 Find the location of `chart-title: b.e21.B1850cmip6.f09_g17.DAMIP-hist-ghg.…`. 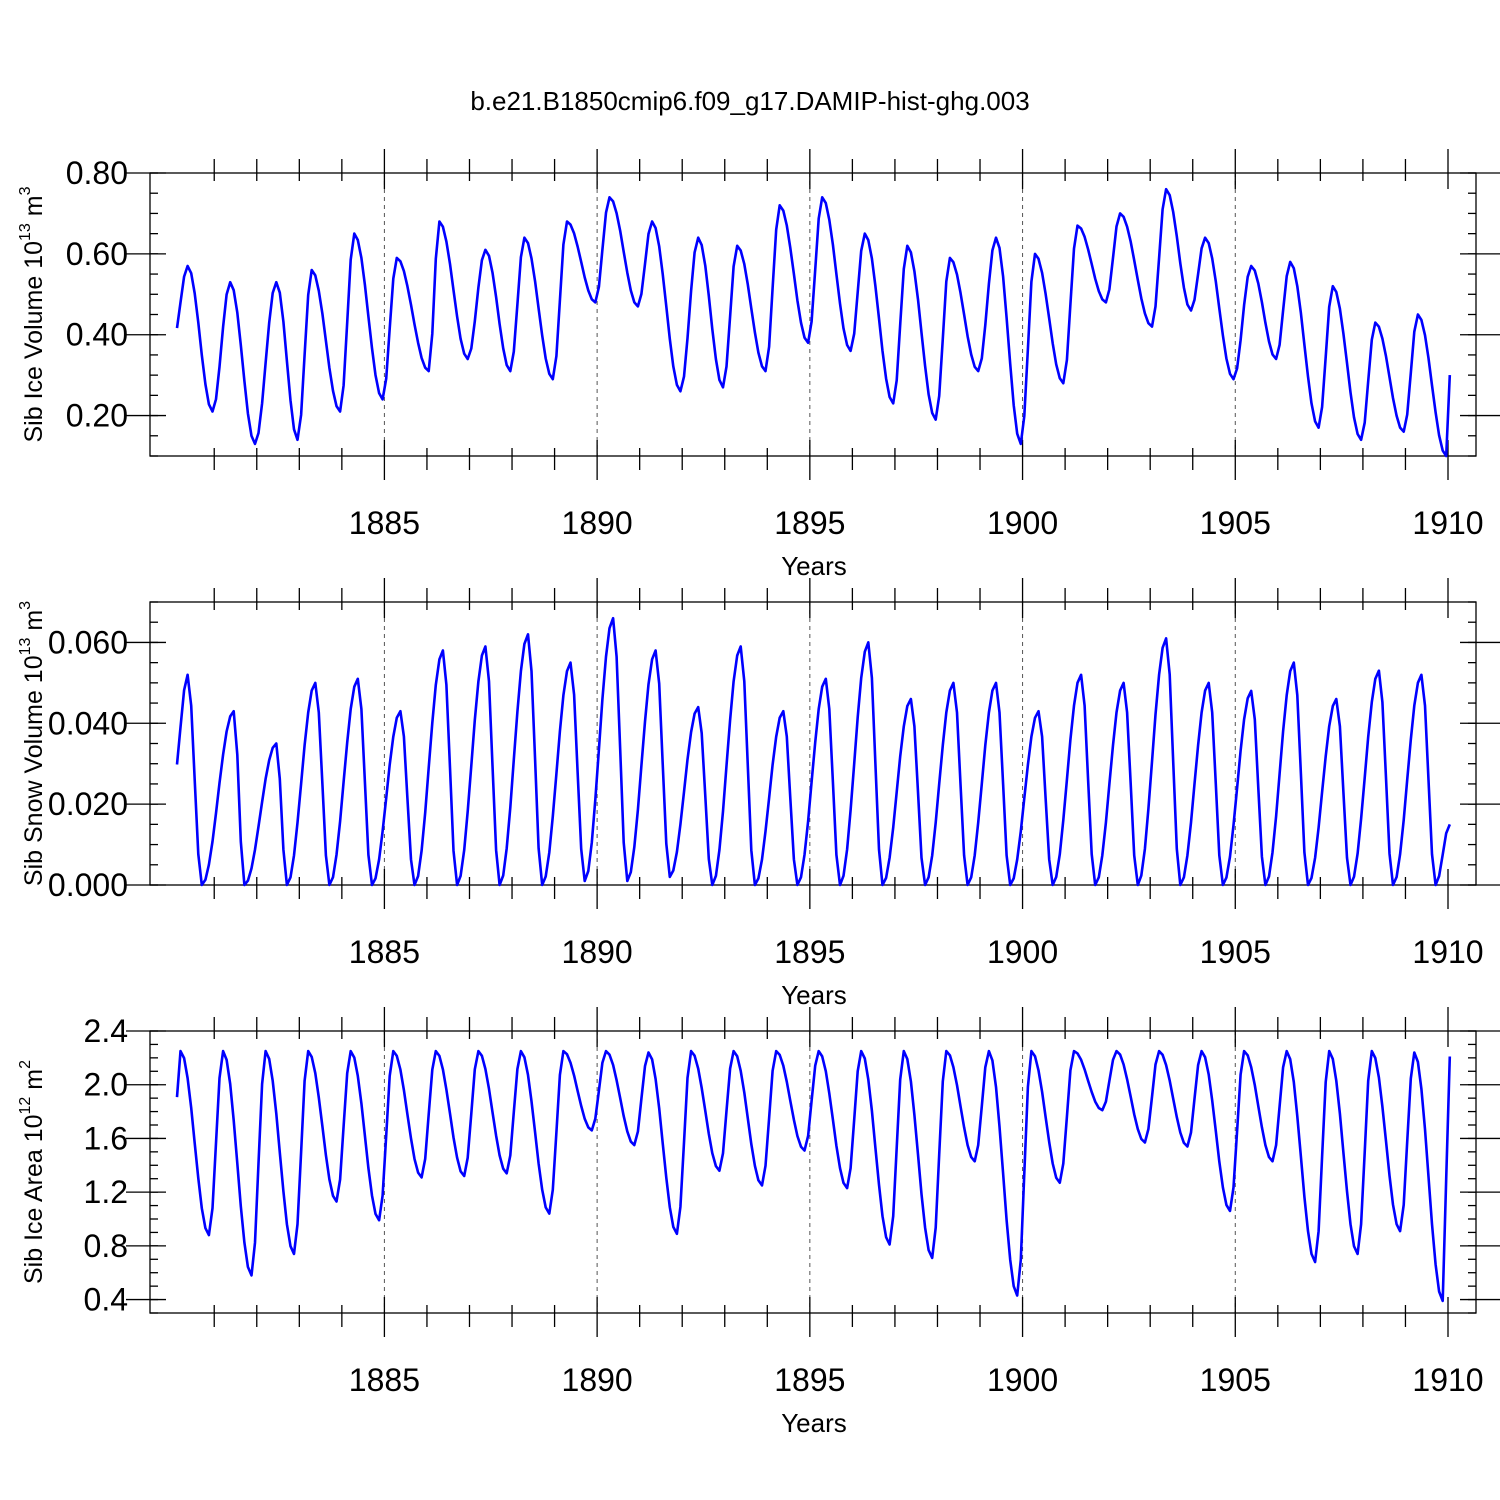

chart-title: b.e21.B1850cmip6.f09_g17.DAMIP-hist-ghg.… is located at coordinates (749, 101).